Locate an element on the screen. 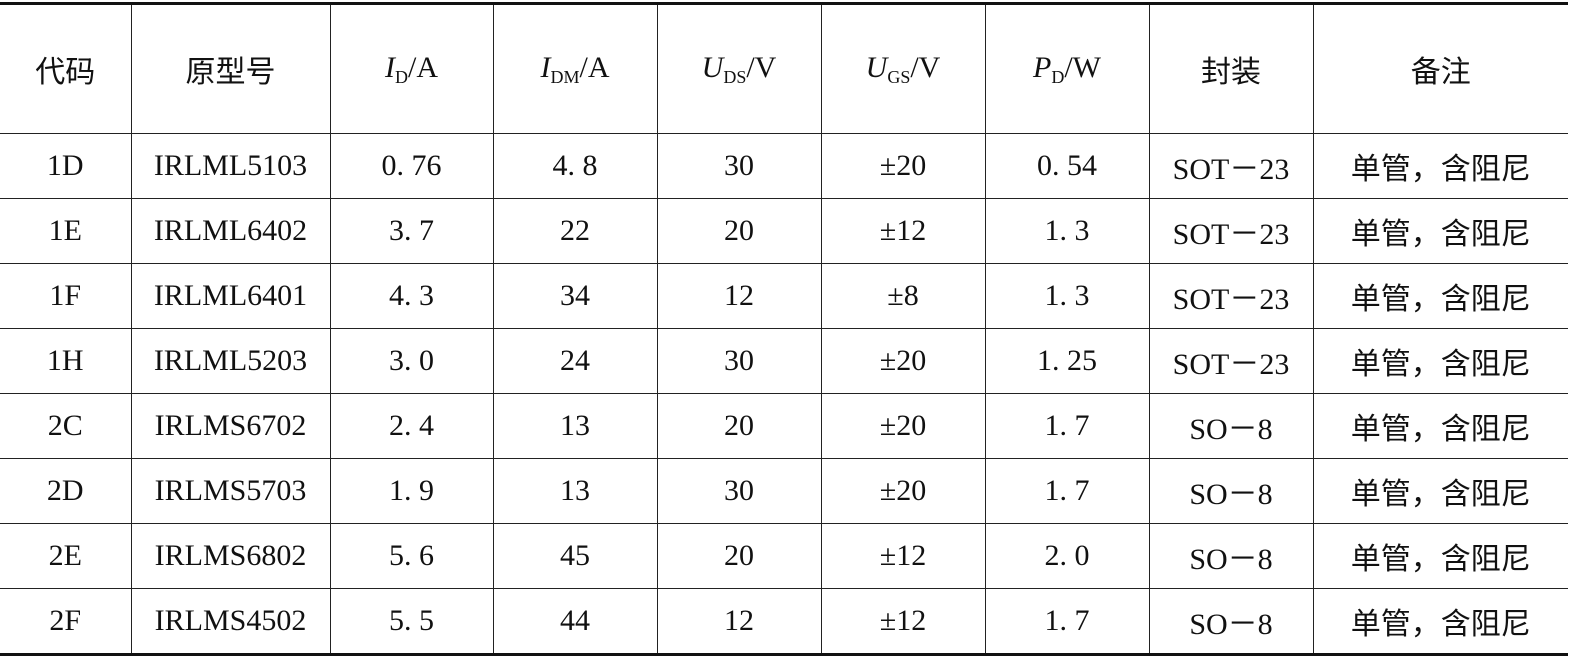 Image resolution: width=1582 pixels, height=666 pixels. data-row: 2D IRLMS5703 1. 9 13 30 ±20 1. 7 SO－8 单管，含阻尼 is located at coordinates (784, 491).